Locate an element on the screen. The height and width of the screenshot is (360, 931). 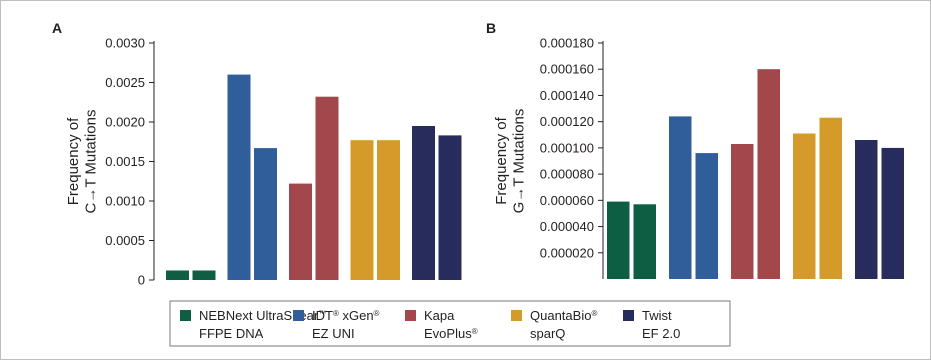
legend-label-line2: EvoPlus® is located at coordinates (451, 333).